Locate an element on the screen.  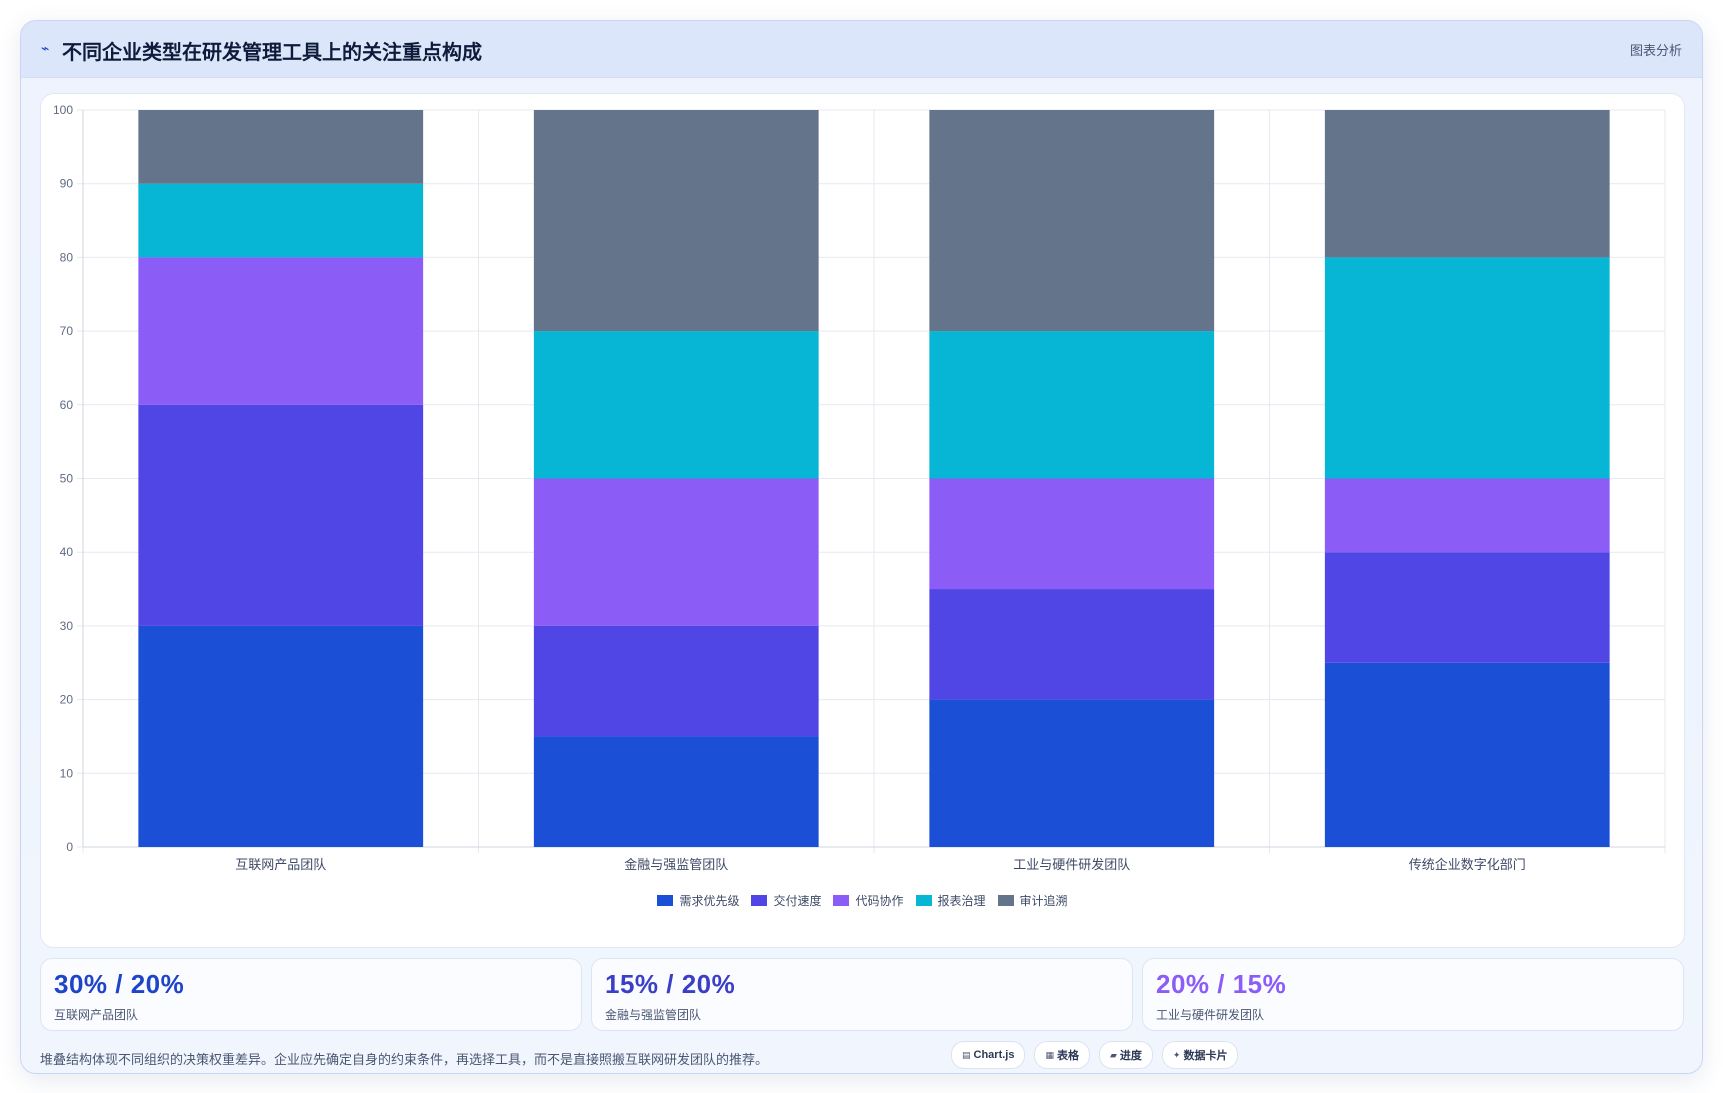
chip-label: 进度 is located at coordinates (1130, 1056).